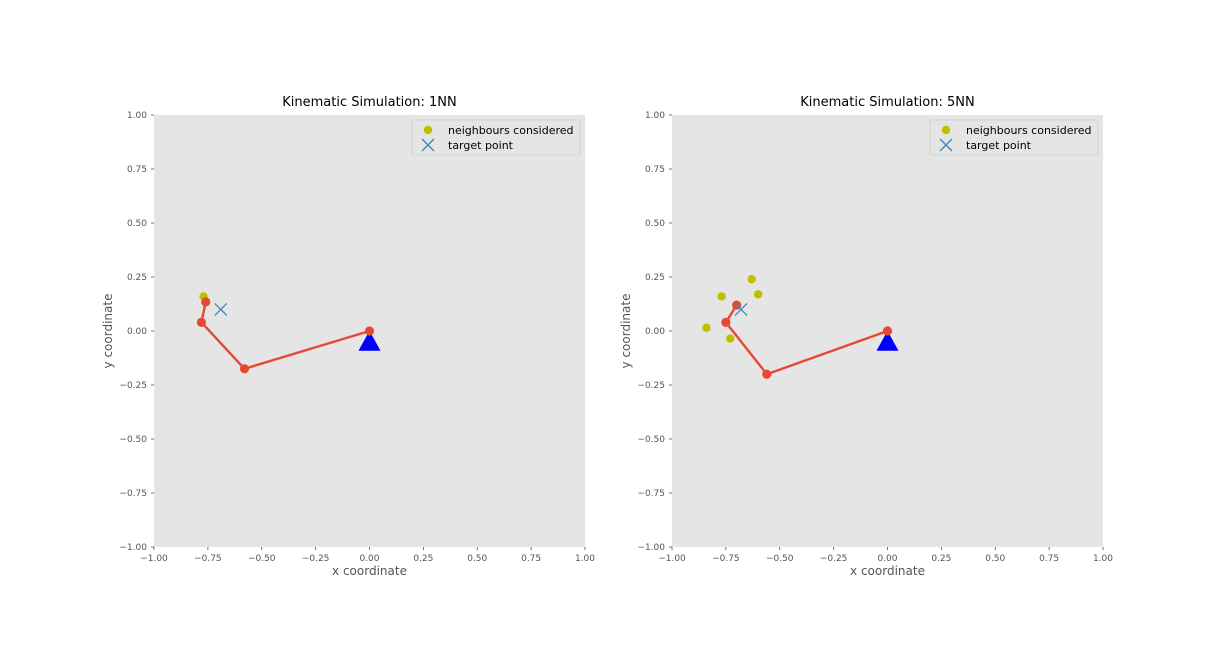  Describe the element at coordinates (369, 102) in the screenshot. I see `chart-title: Kinematic Simulation: 1NN` at that location.